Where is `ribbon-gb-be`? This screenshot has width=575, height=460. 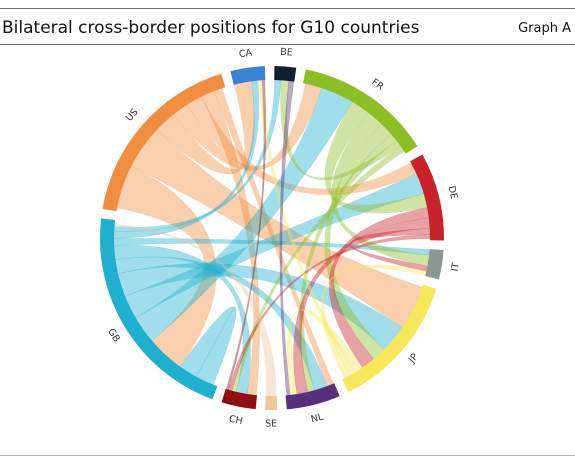 ribbon-gb-be is located at coordinates (197, 155).